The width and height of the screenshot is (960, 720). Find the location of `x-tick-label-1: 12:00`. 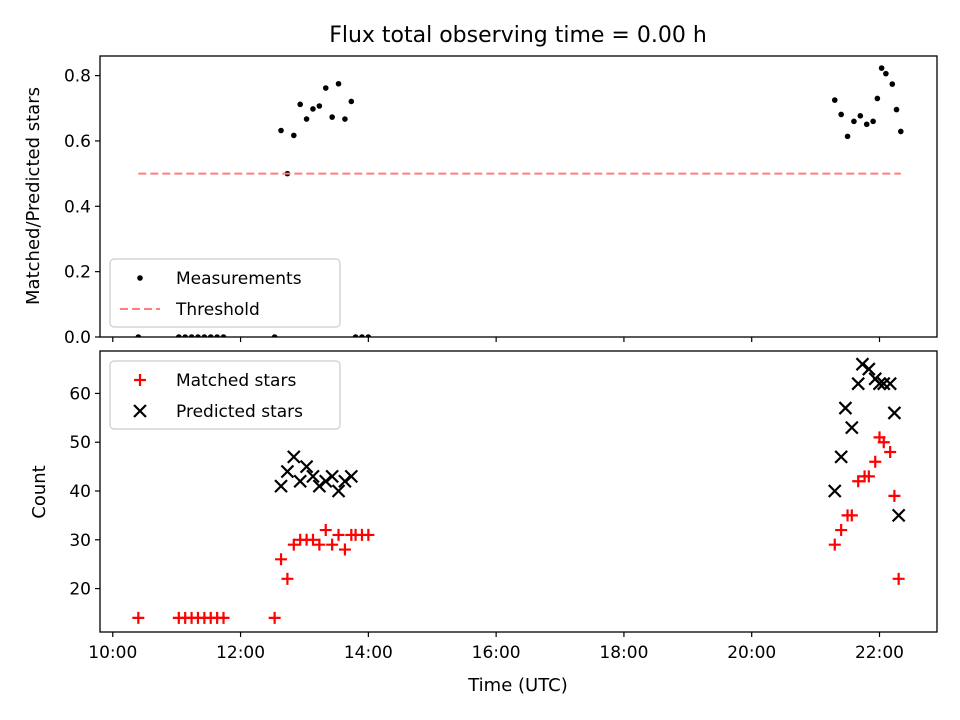

x-tick-label-1: 12:00 is located at coordinates (240, 653).